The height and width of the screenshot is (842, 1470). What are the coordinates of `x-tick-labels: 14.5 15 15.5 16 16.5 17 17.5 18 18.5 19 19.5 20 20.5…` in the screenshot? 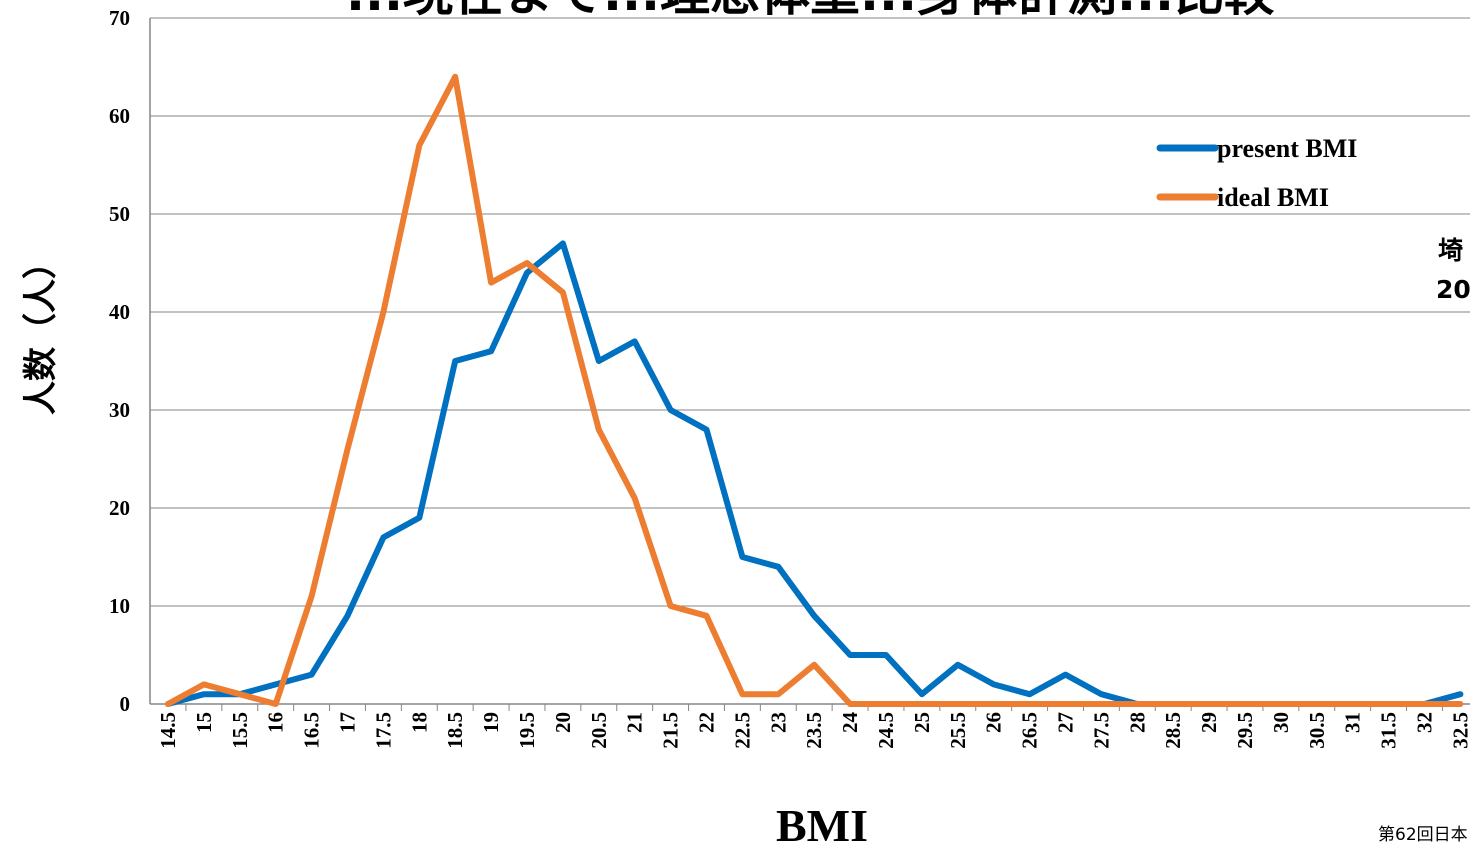 It's located at (813, 726).